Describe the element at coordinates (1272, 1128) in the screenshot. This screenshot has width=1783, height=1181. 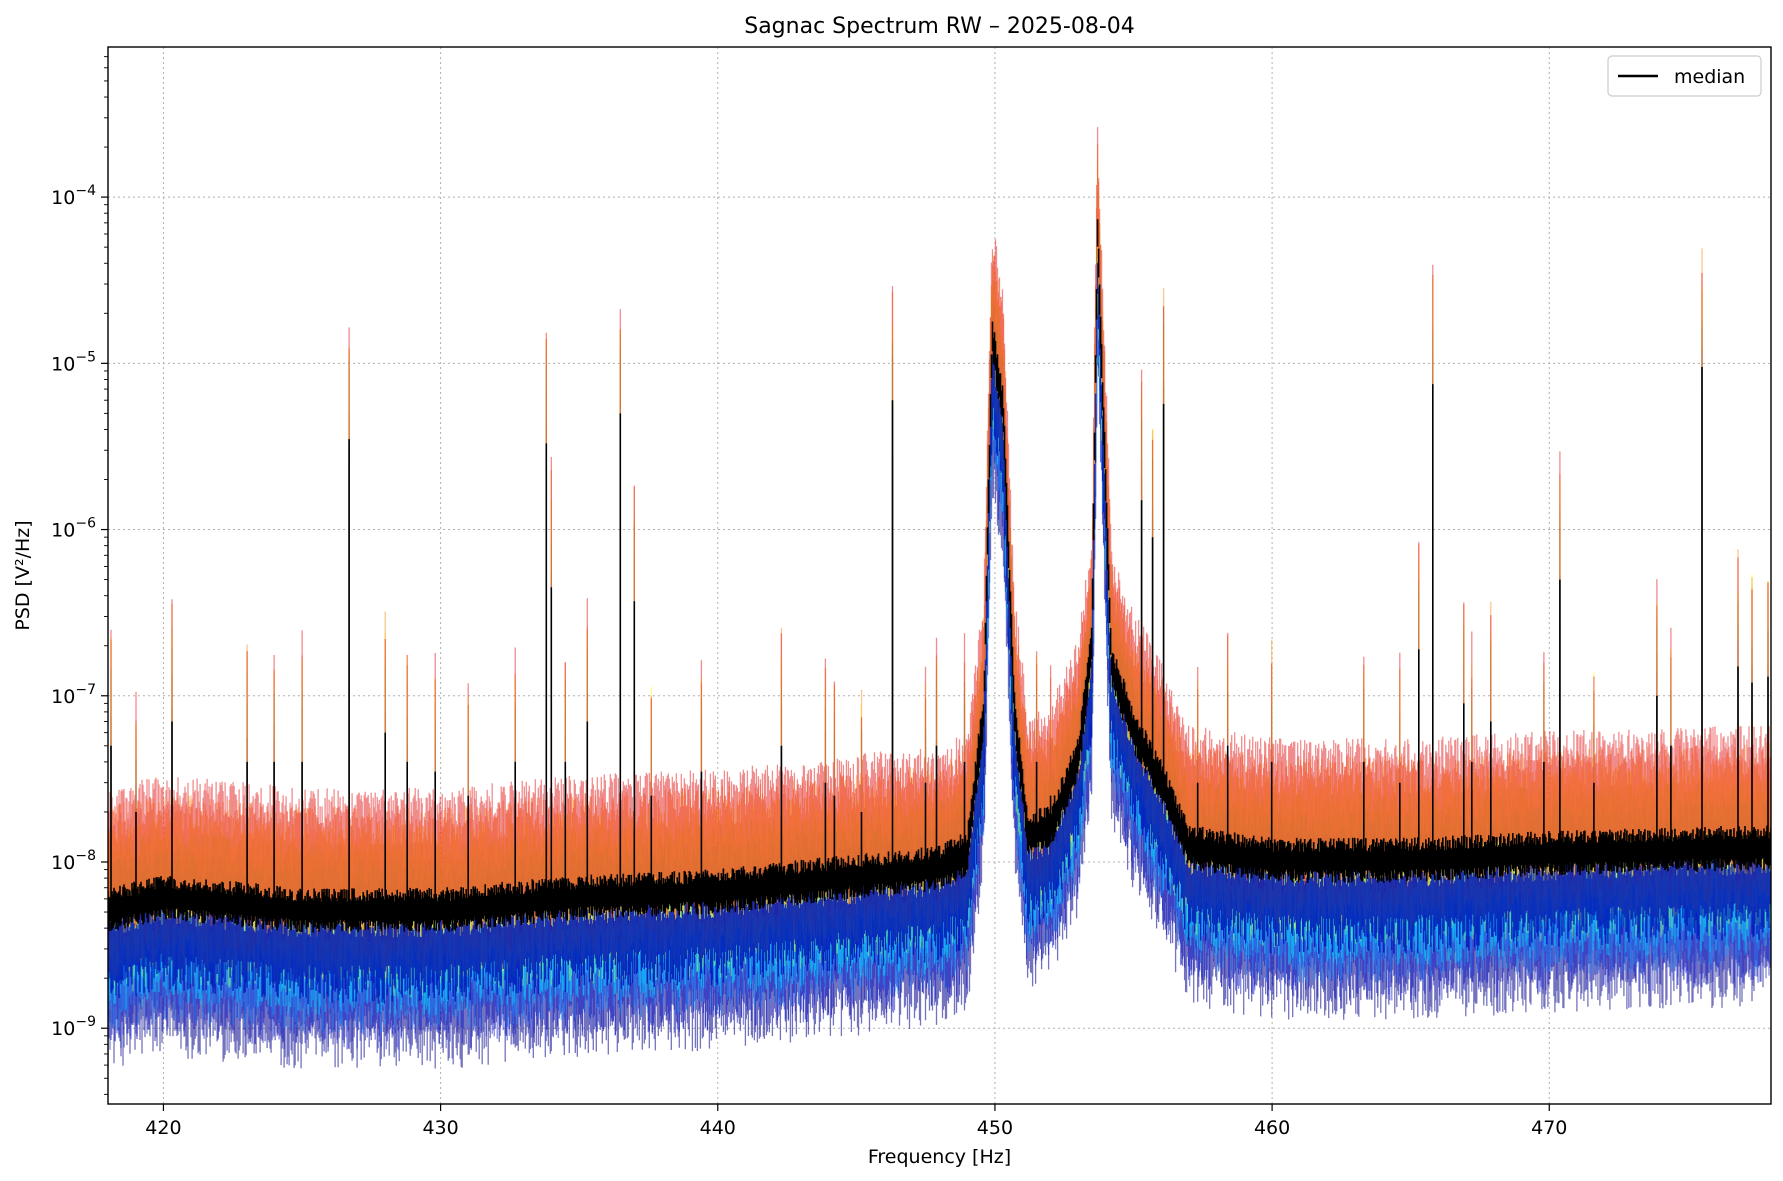
I see `x-tick-label: 460` at that location.